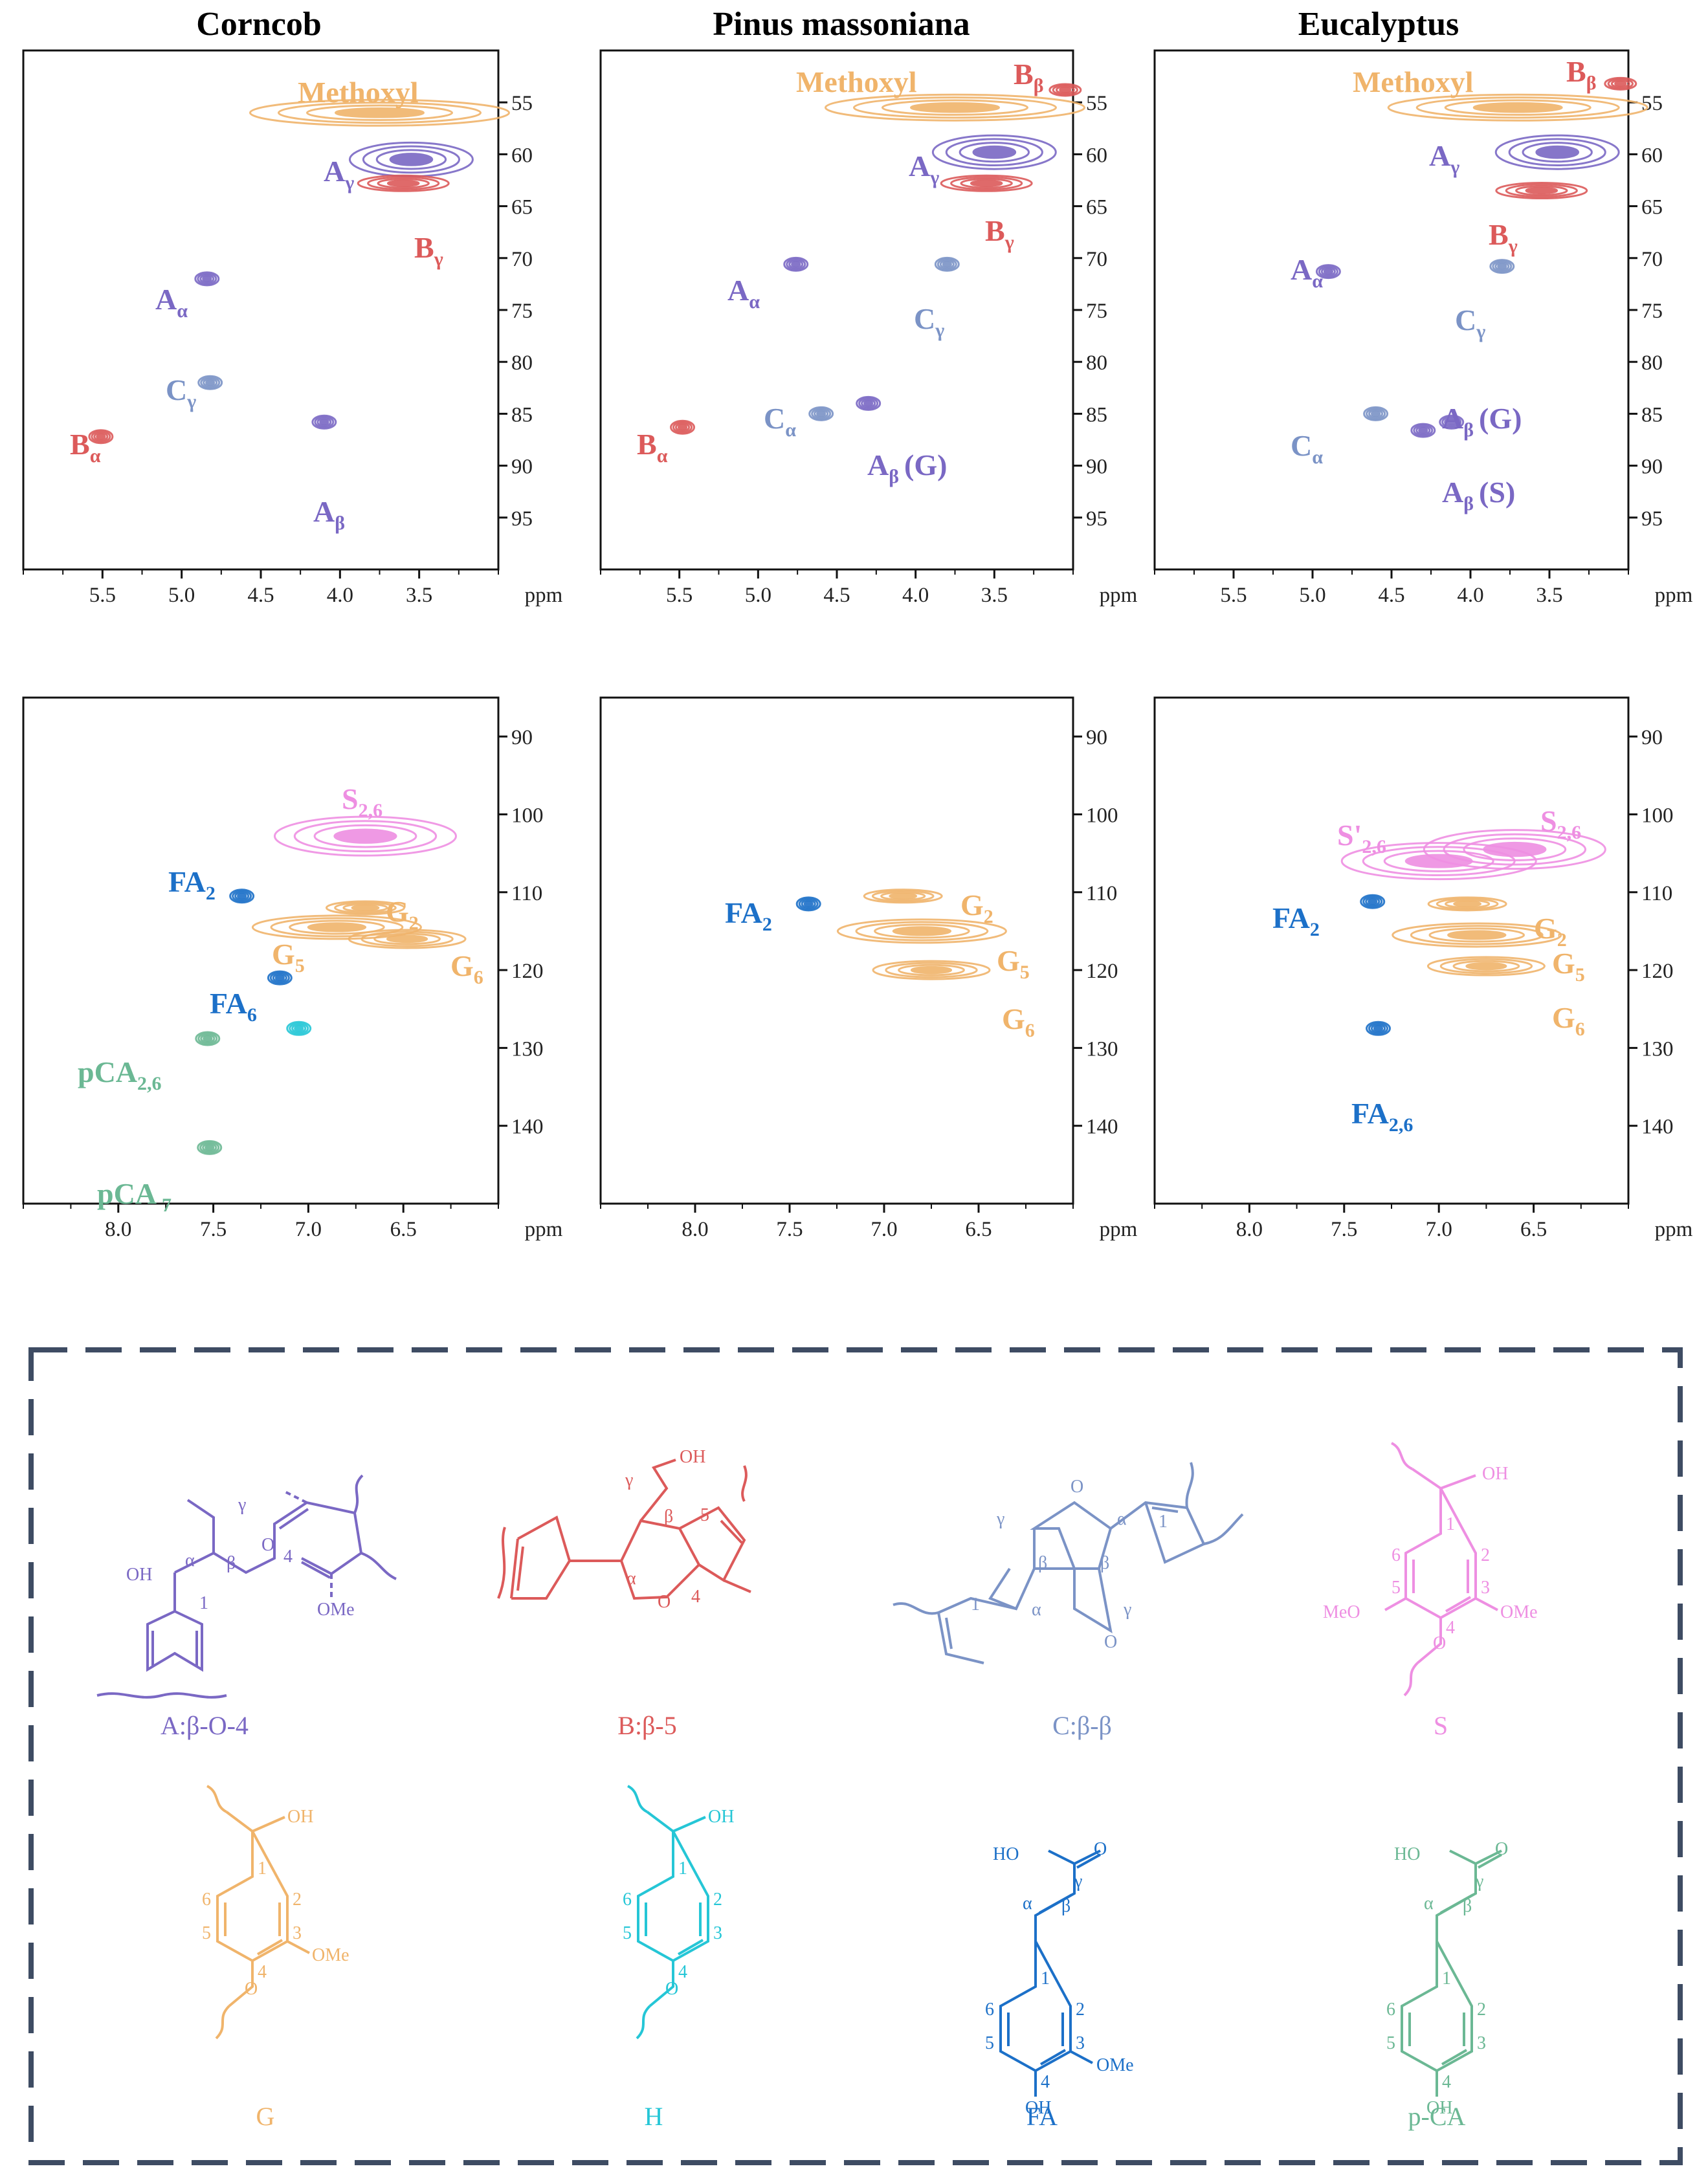 The height and width of the screenshot is (2184, 1708). What do you see at coordinates (1060, 1985) in the screenshot?
I see `structure-fa: HO O OMe OH γ β α 1 2 3 4 5 6 FA` at bounding box center [1060, 1985].